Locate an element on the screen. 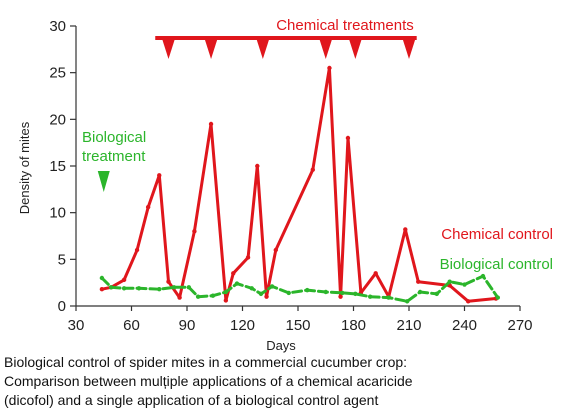 Image resolution: width=569 pixels, height=419 pixels. y-tick-label: 30 is located at coordinates (57, 26).